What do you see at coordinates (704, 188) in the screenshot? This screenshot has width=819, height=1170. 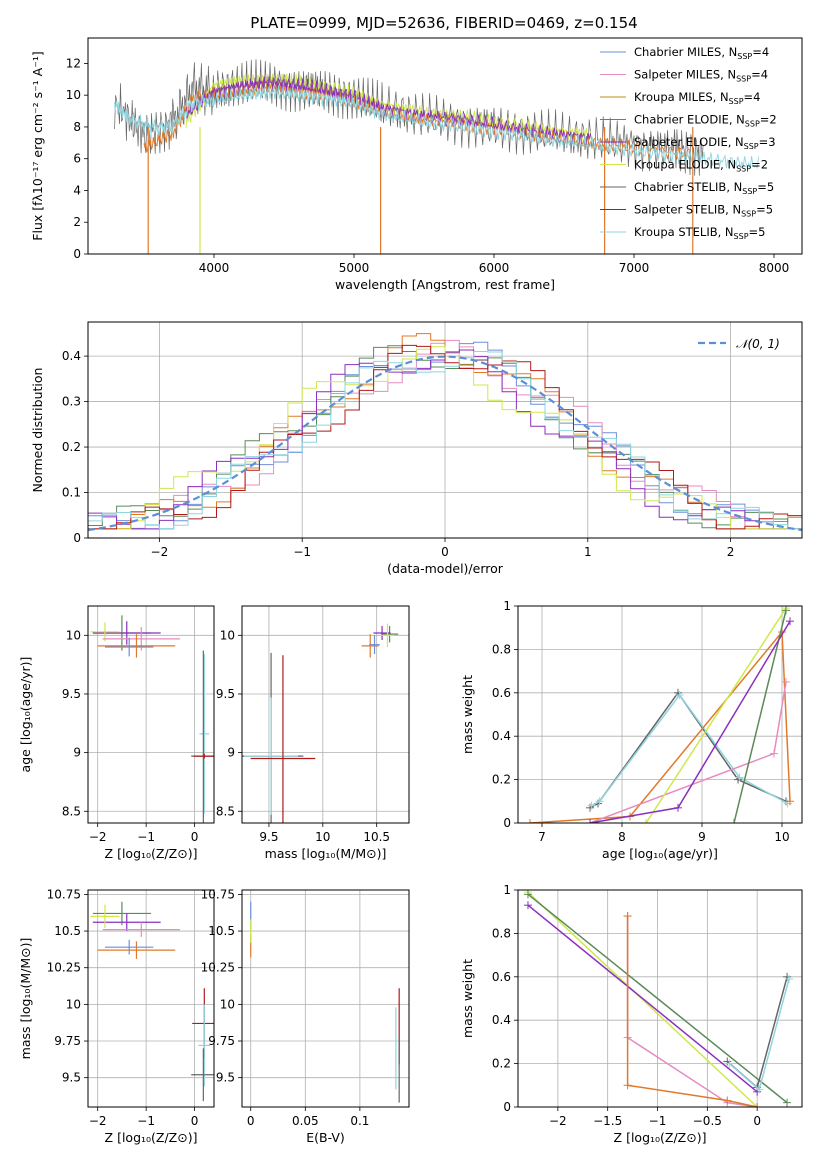 I see `legend-label: Chabrier STELIB, NSSP=5` at bounding box center [704, 188].